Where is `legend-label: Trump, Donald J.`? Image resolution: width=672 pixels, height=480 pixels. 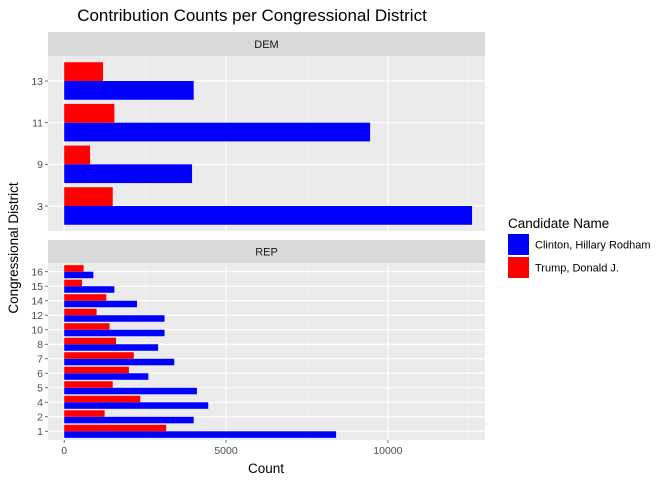
legend-label: Trump, Donald J. is located at coordinates (577, 269).